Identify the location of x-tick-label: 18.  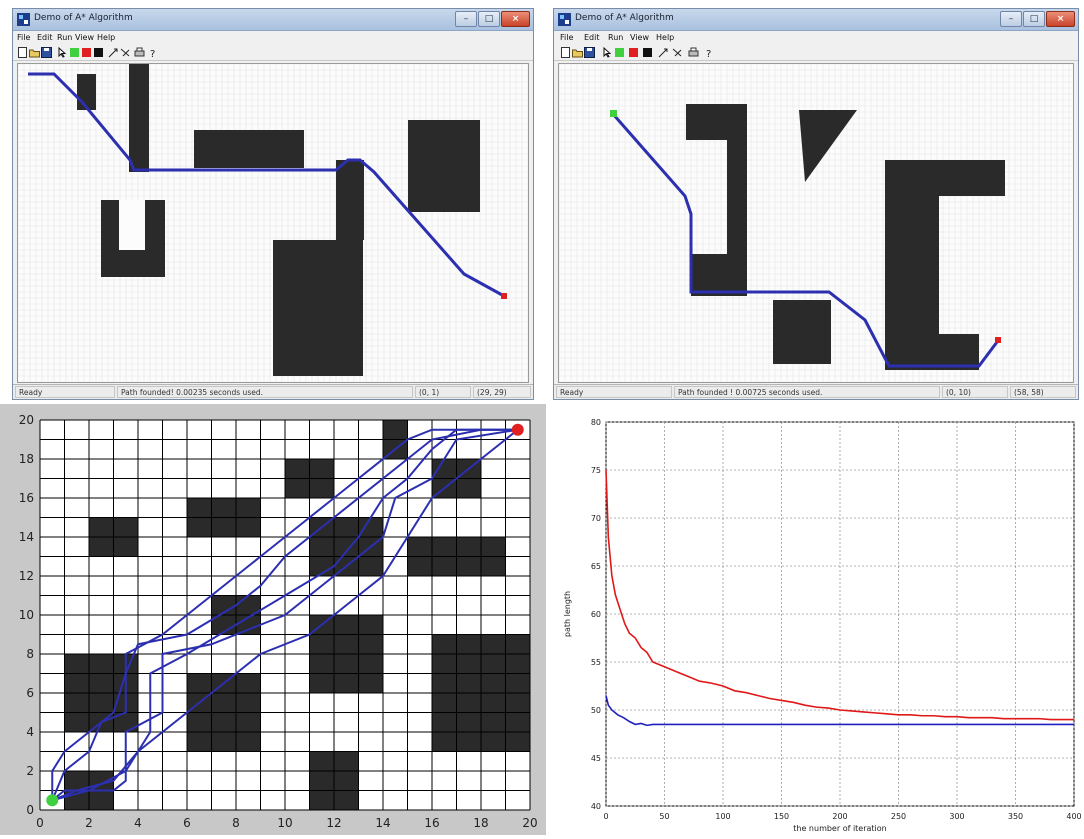
(480, 823).